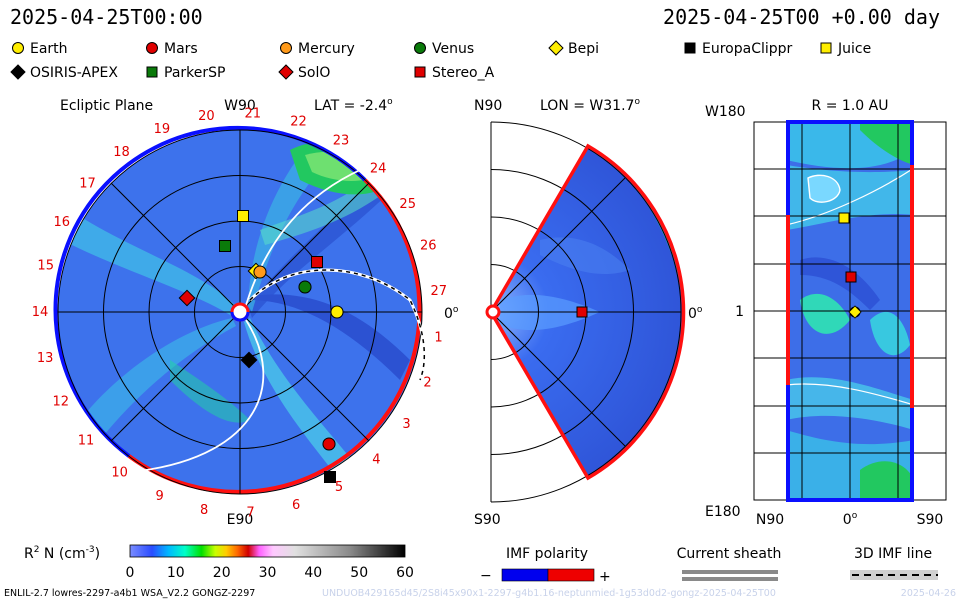 Image resolution: width=960 pixels, height=600 pixels. I want to click on carrington-tick-21: 21, so click(253, 113).